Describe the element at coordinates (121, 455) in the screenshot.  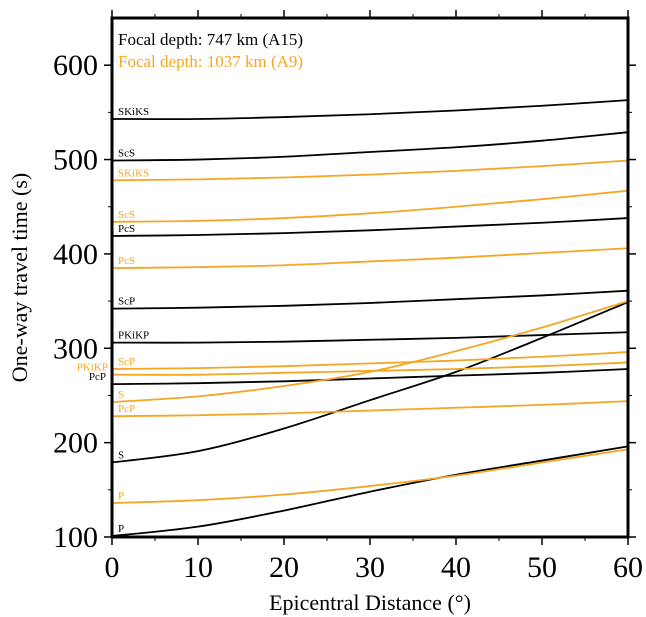
I see `phase-label-s-a15: S` at that location.